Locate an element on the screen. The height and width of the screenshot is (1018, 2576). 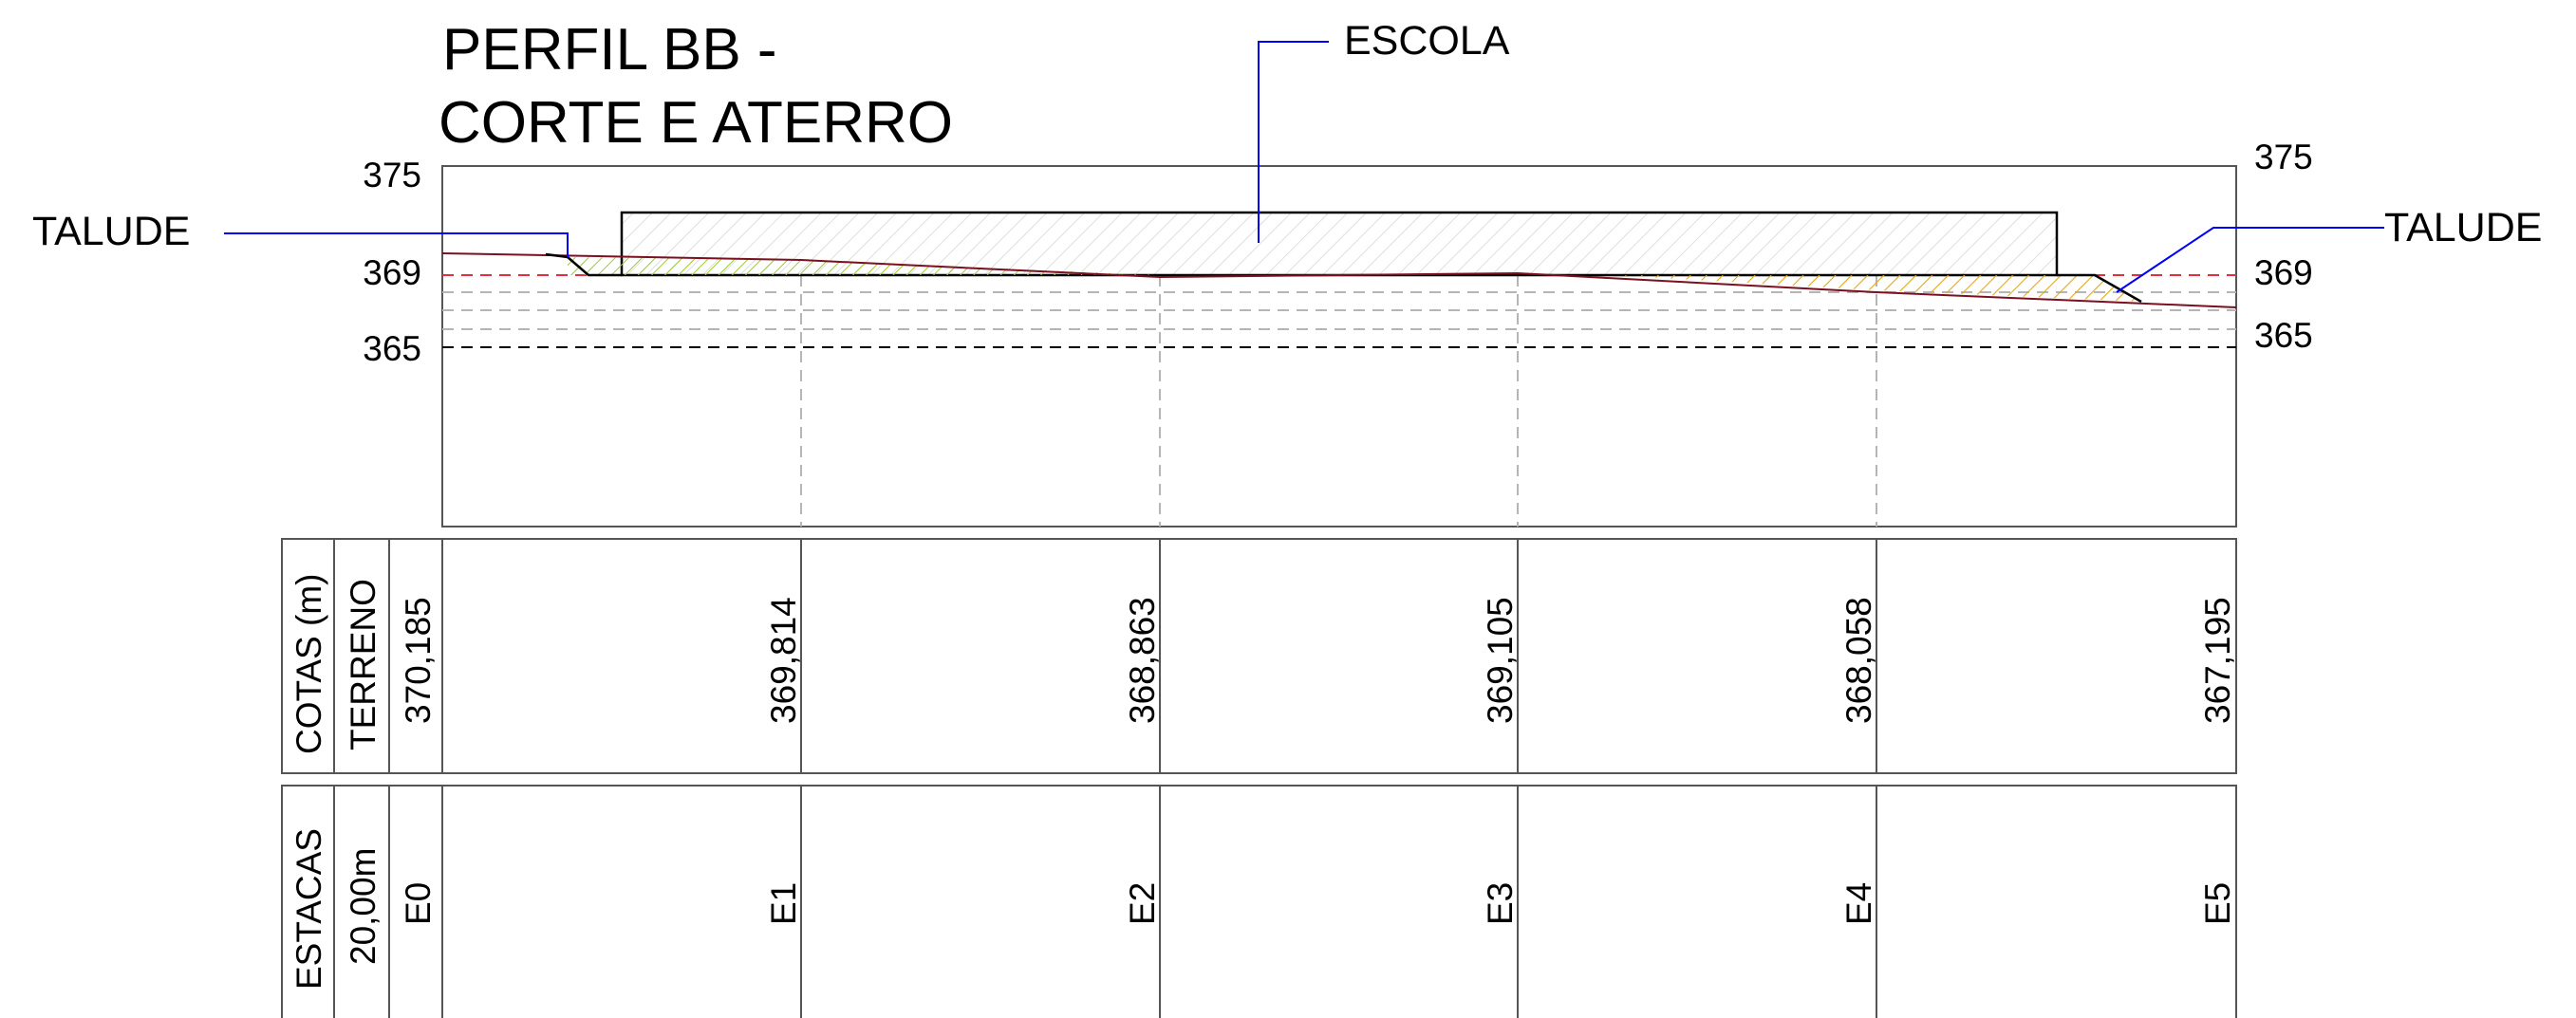
elevation-e5: 367,195 is located at coordinates (2218, 660).